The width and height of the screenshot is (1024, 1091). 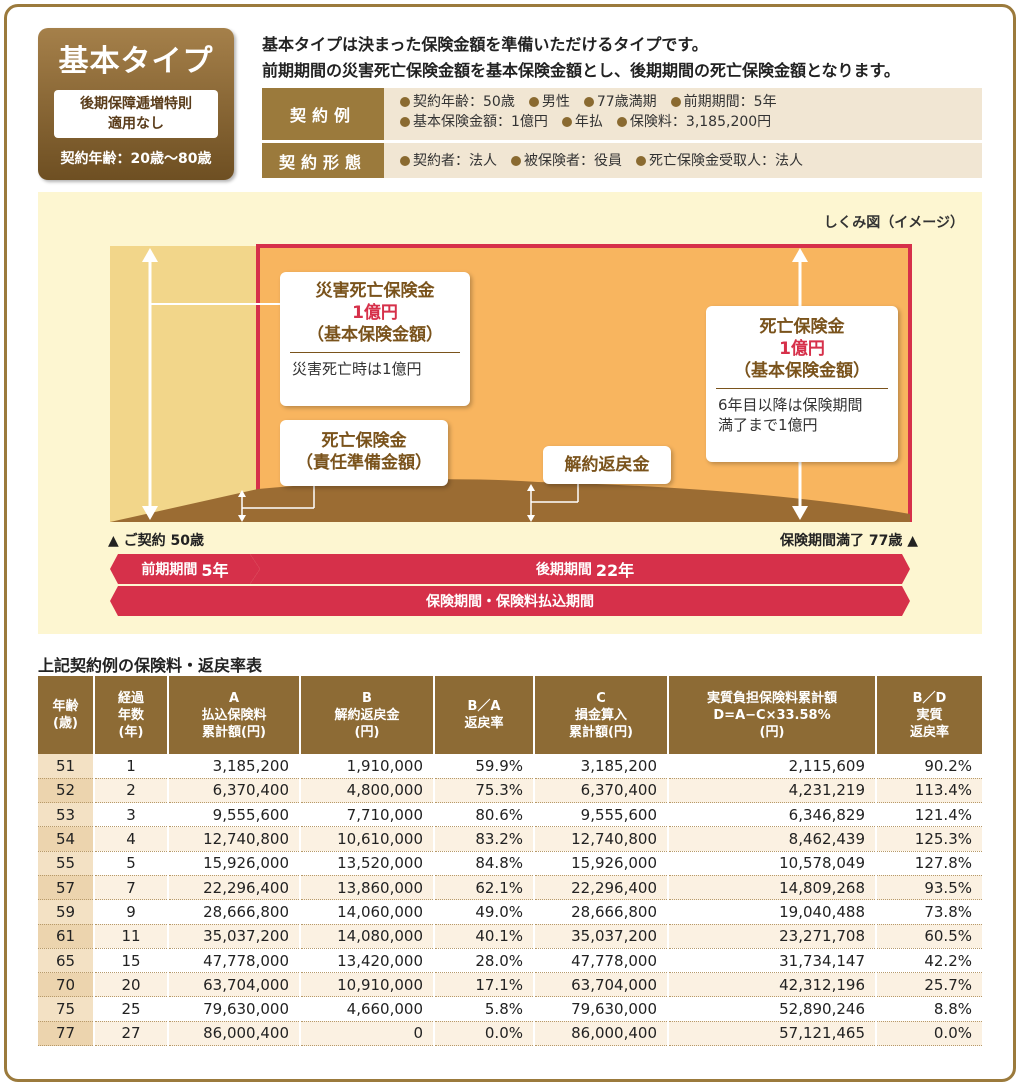 What do you see at coordinates (802, 371) in the screenshot?
I see `death-benefit-sub: （基本保険金額）` at bounding box center [802, 371].